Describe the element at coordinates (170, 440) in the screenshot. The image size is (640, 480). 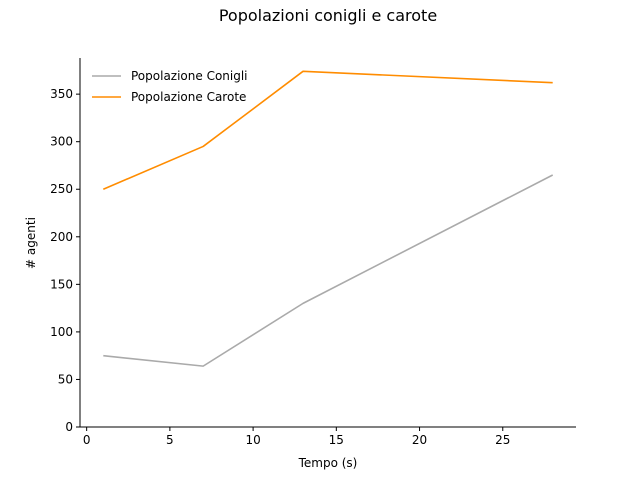
I see `x-tick-label: 5` at that location.